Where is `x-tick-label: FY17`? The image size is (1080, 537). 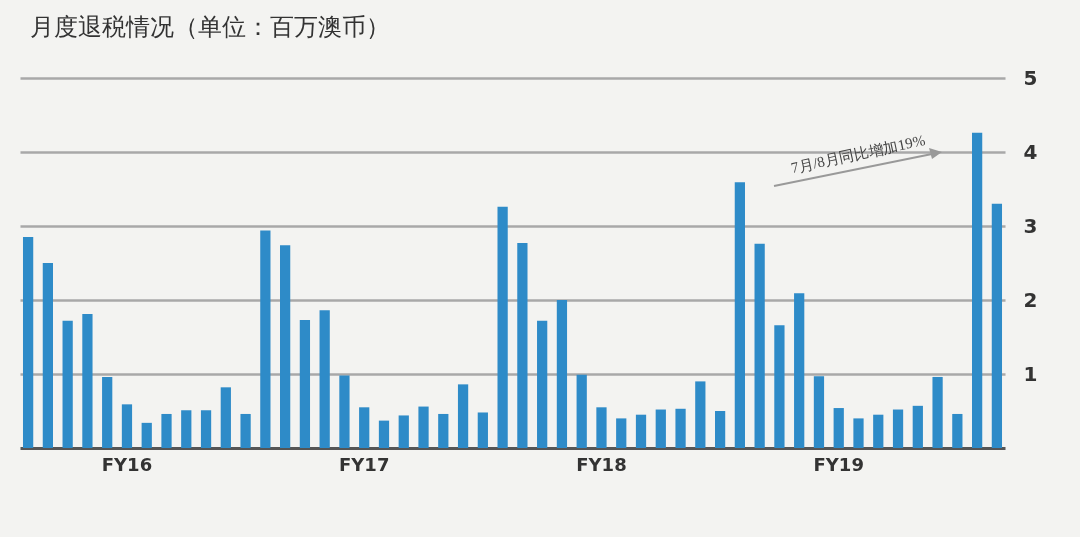 x-tick-label: FY17 is located at coordinates (364, 464).